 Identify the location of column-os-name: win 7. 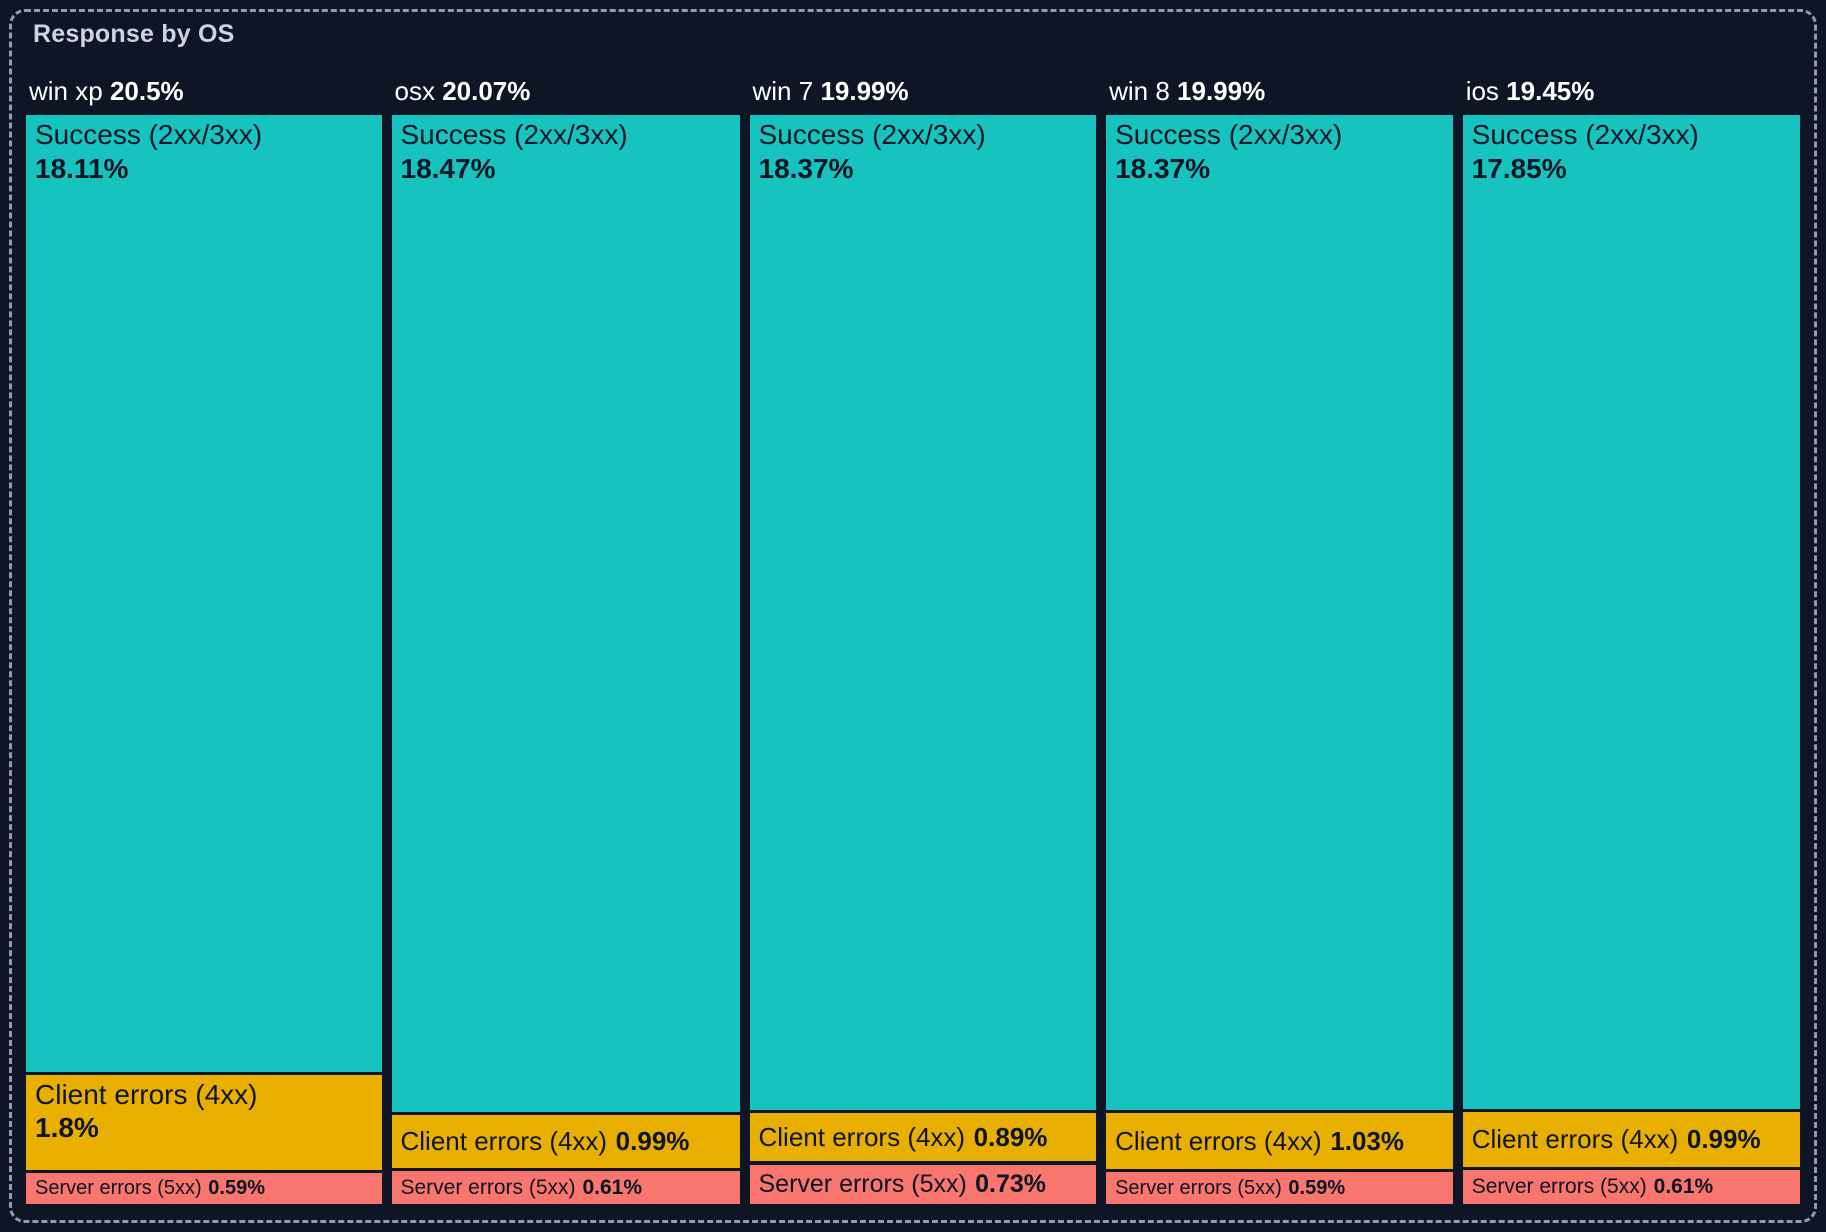
(783, 91).